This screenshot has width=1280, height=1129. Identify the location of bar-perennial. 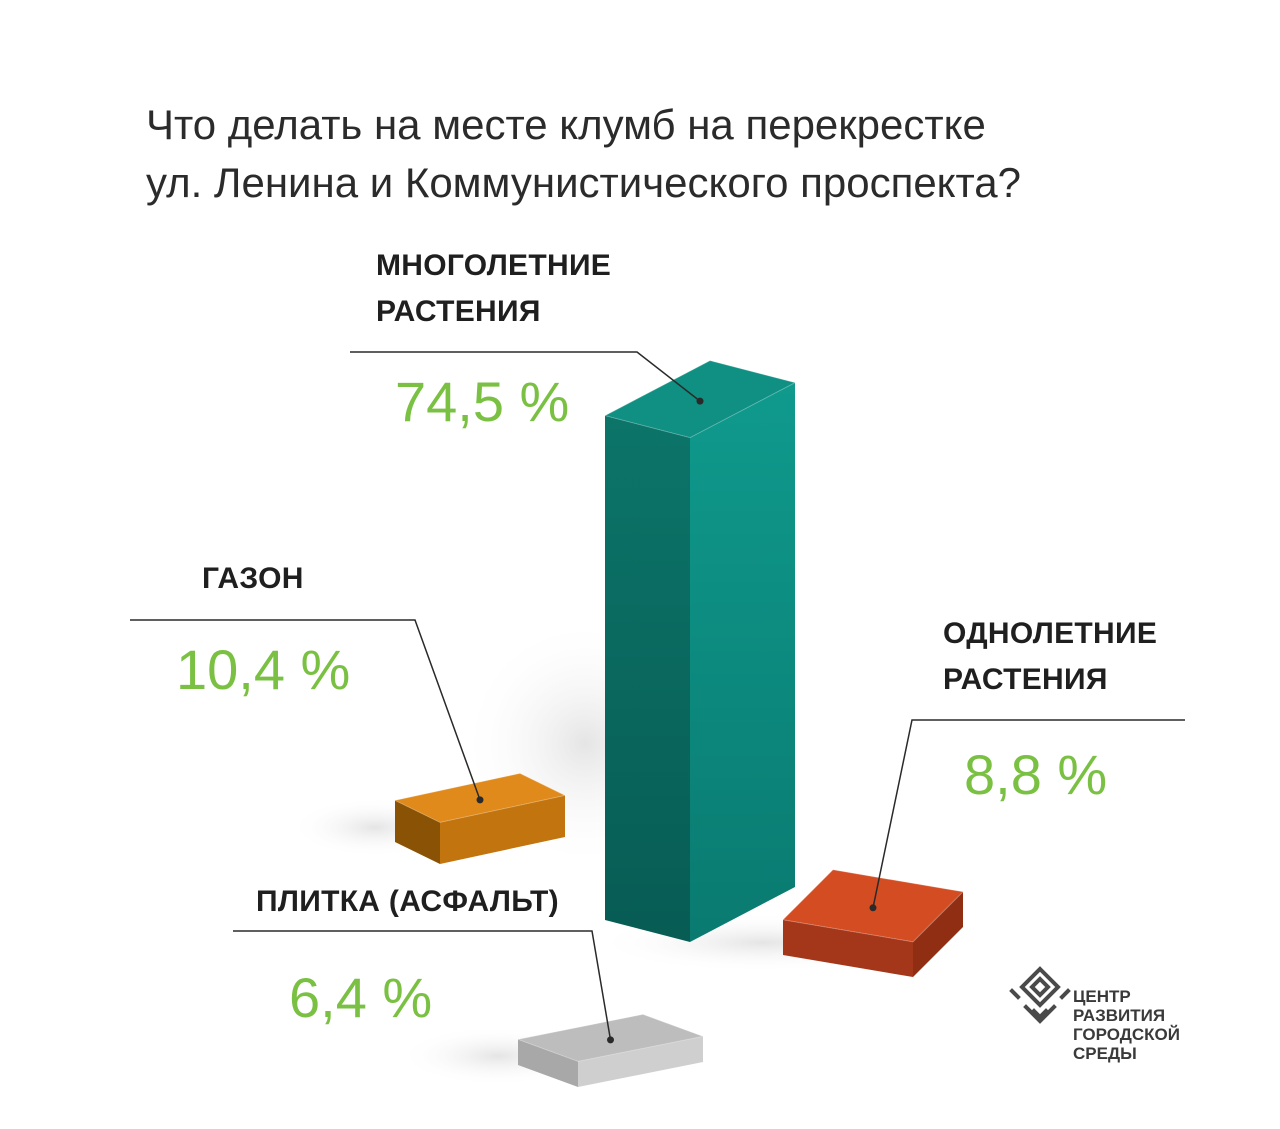
(700, 651).